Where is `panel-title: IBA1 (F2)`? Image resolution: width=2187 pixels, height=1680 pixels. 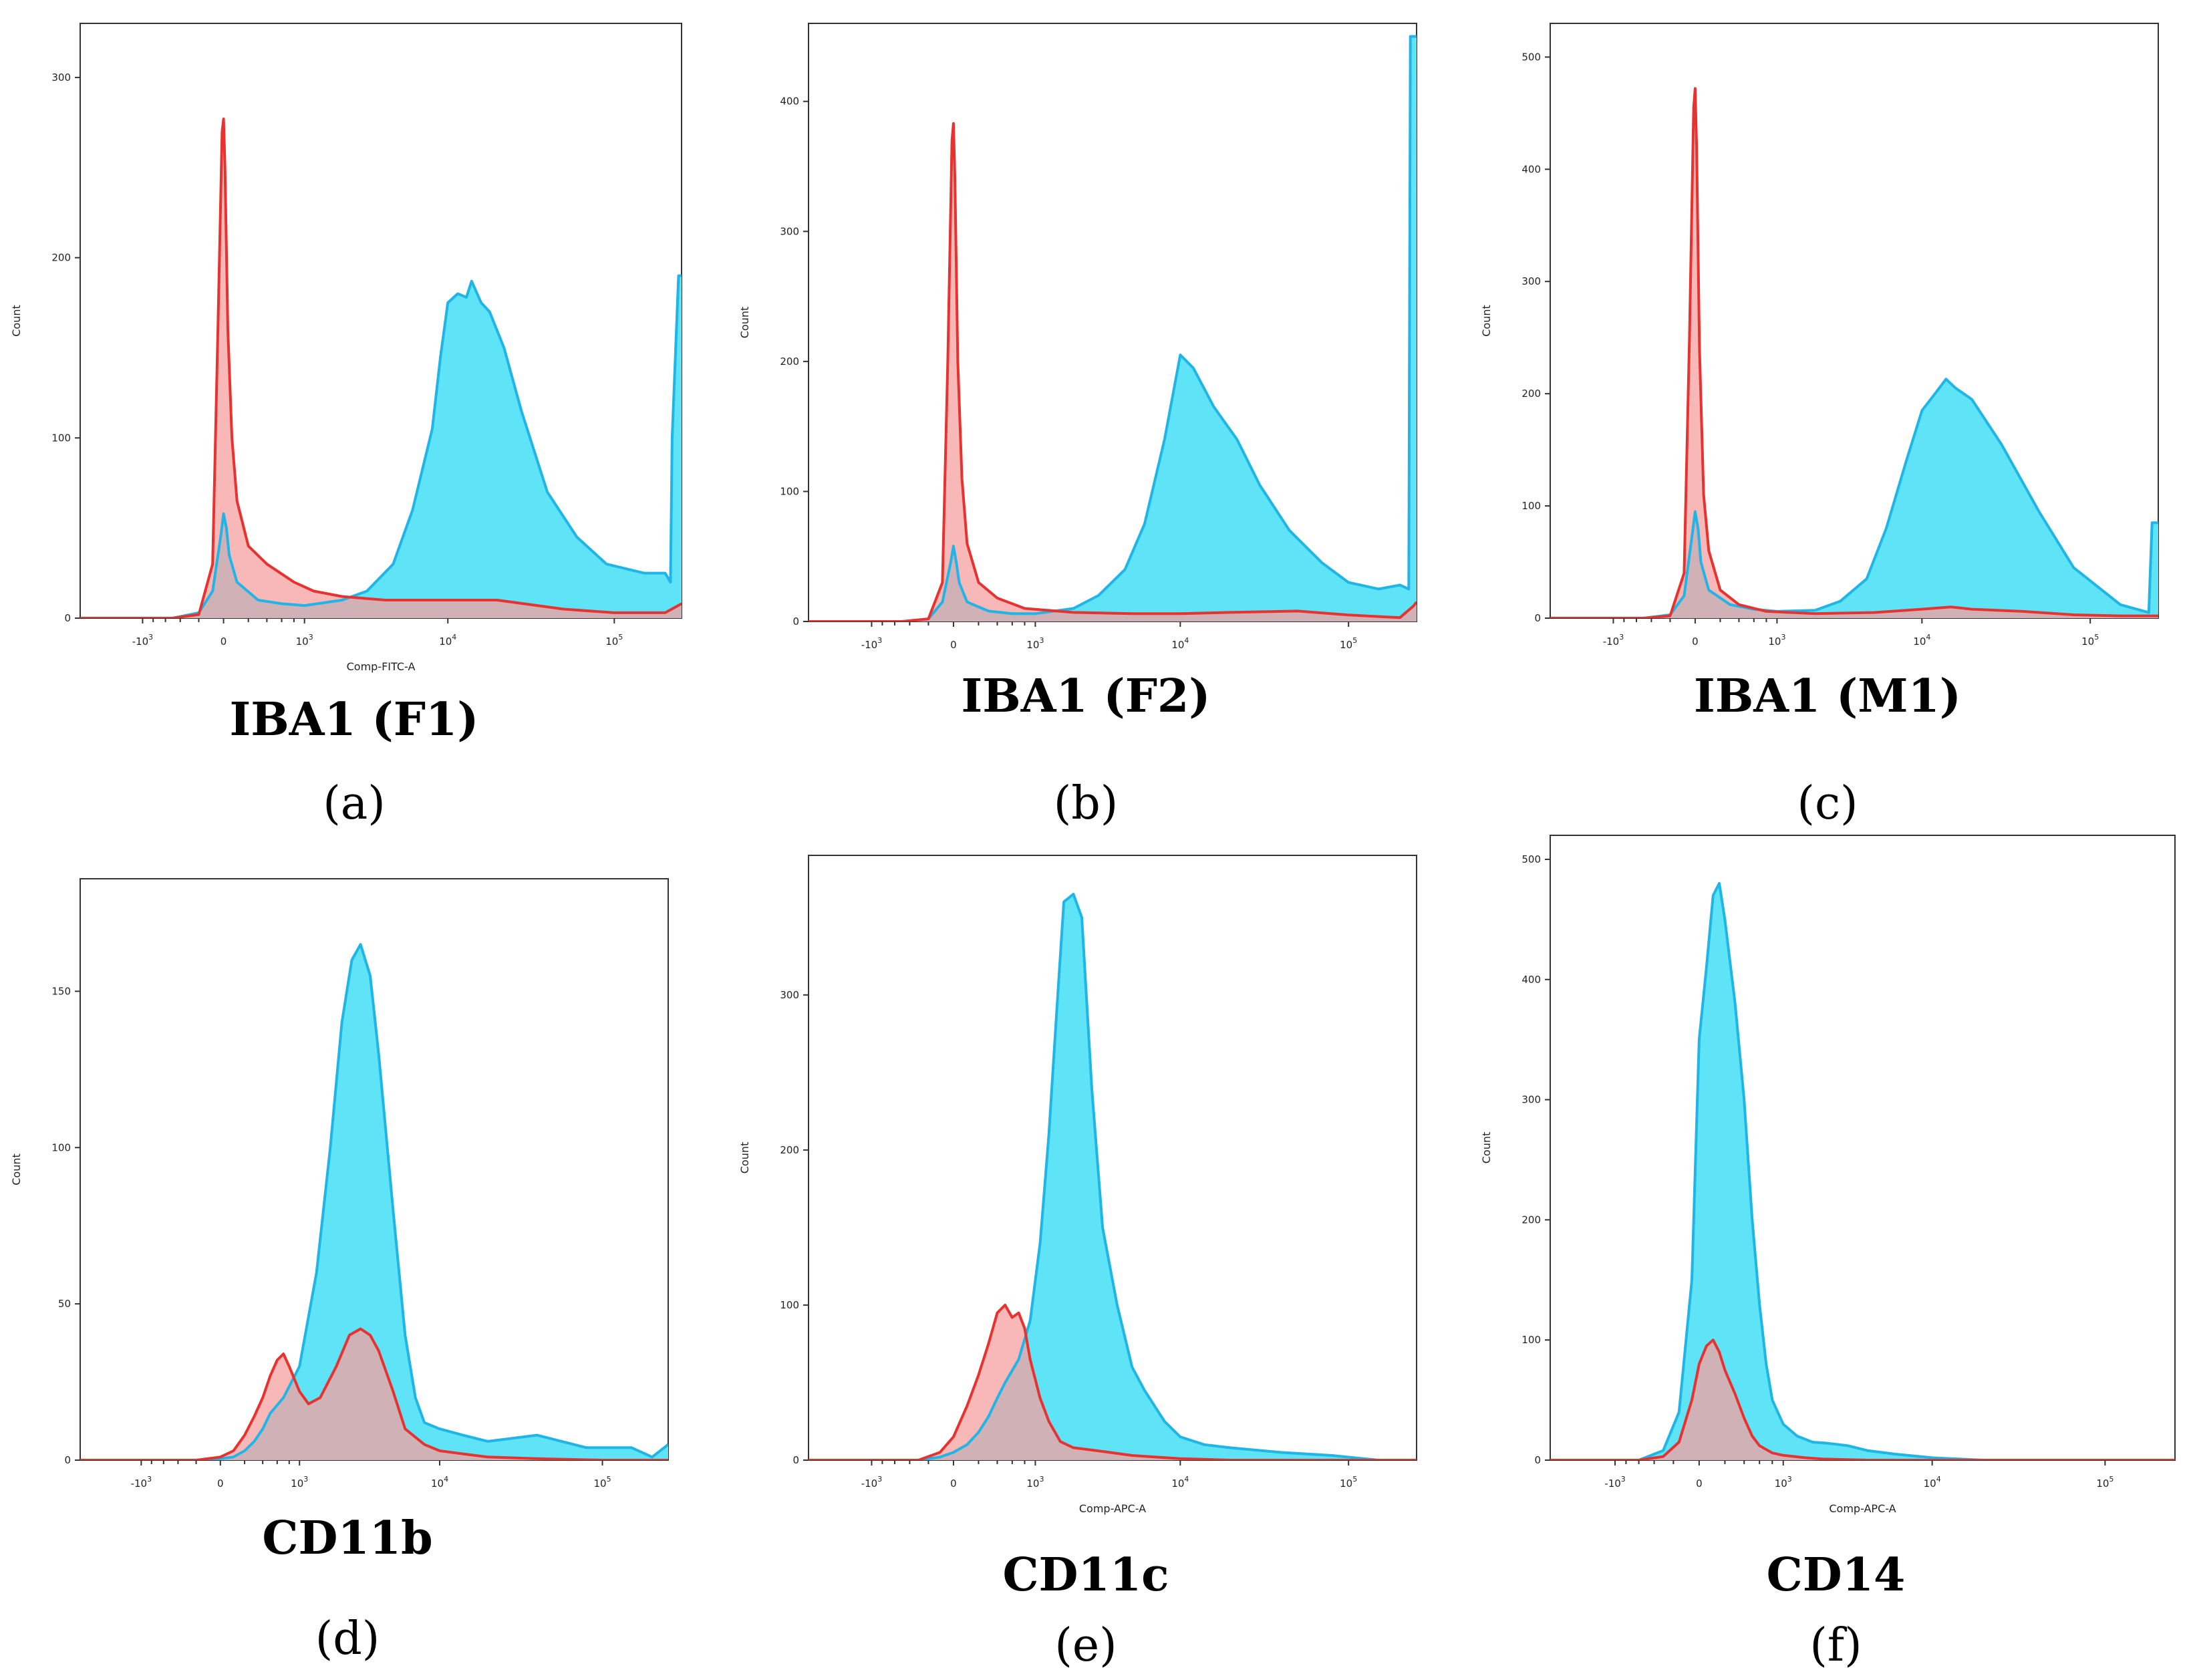
panel-title: IBA1 (F2) is located at coordinates (1086, 696).